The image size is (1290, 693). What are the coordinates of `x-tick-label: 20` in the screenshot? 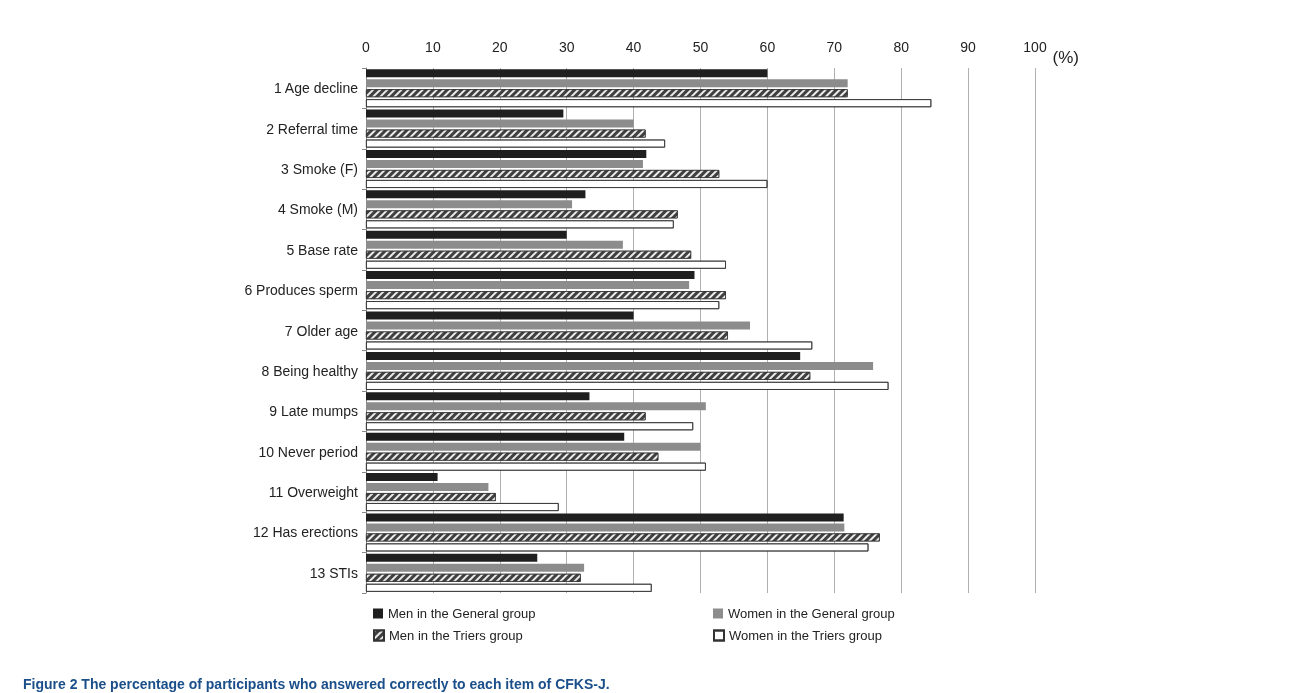 It's located at (500, 47).